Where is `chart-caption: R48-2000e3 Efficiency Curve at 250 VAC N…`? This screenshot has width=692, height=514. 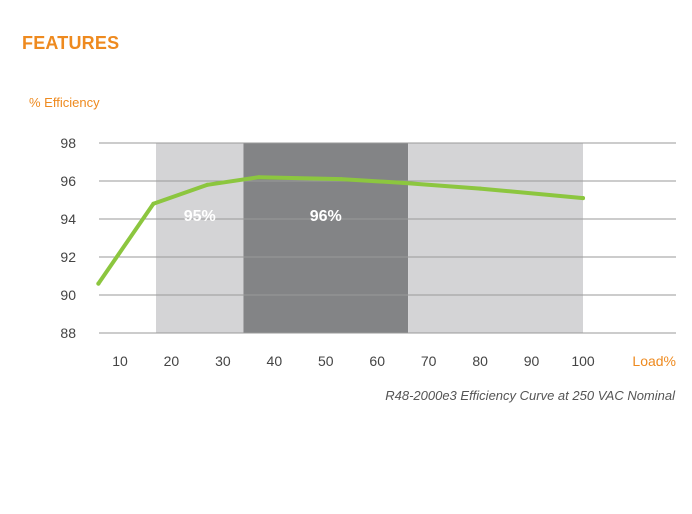
chart-caption: R48-2000e3 Efficiency Curve at 250 VAC N… is located at coordinates (530, 395).